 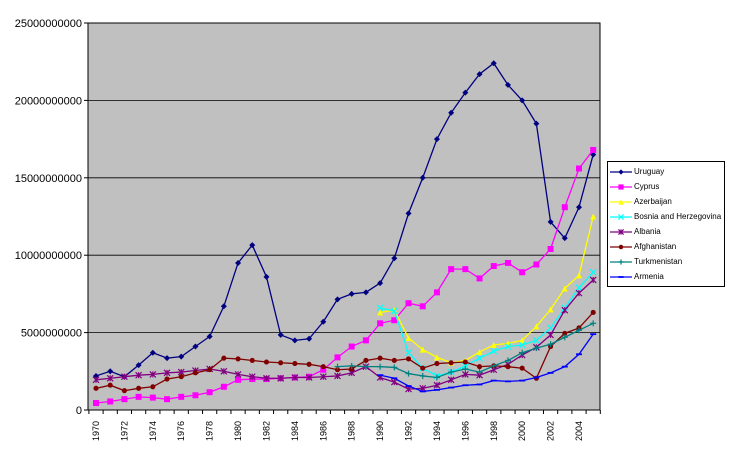 I want to click on x-axis-tick-label: 1988, so click(x=352, y=431).